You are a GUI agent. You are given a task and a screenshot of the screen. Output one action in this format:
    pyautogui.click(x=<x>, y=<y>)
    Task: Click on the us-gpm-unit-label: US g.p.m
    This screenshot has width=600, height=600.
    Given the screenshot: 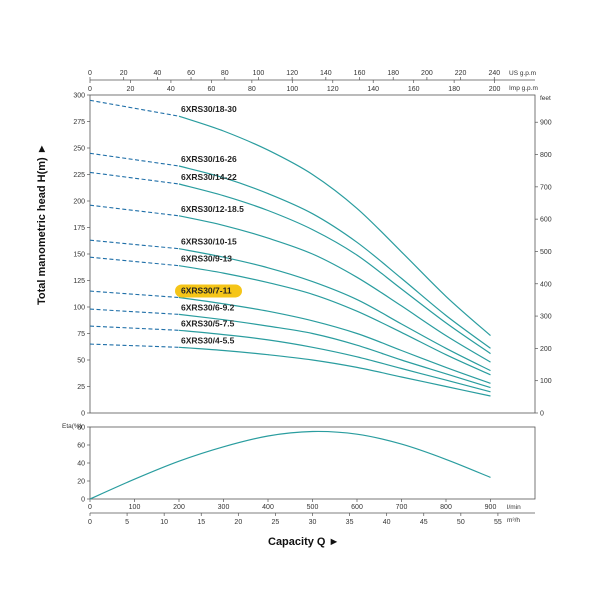 What is the action you would take?
    pyautogui.click(x=522, y=73)
    